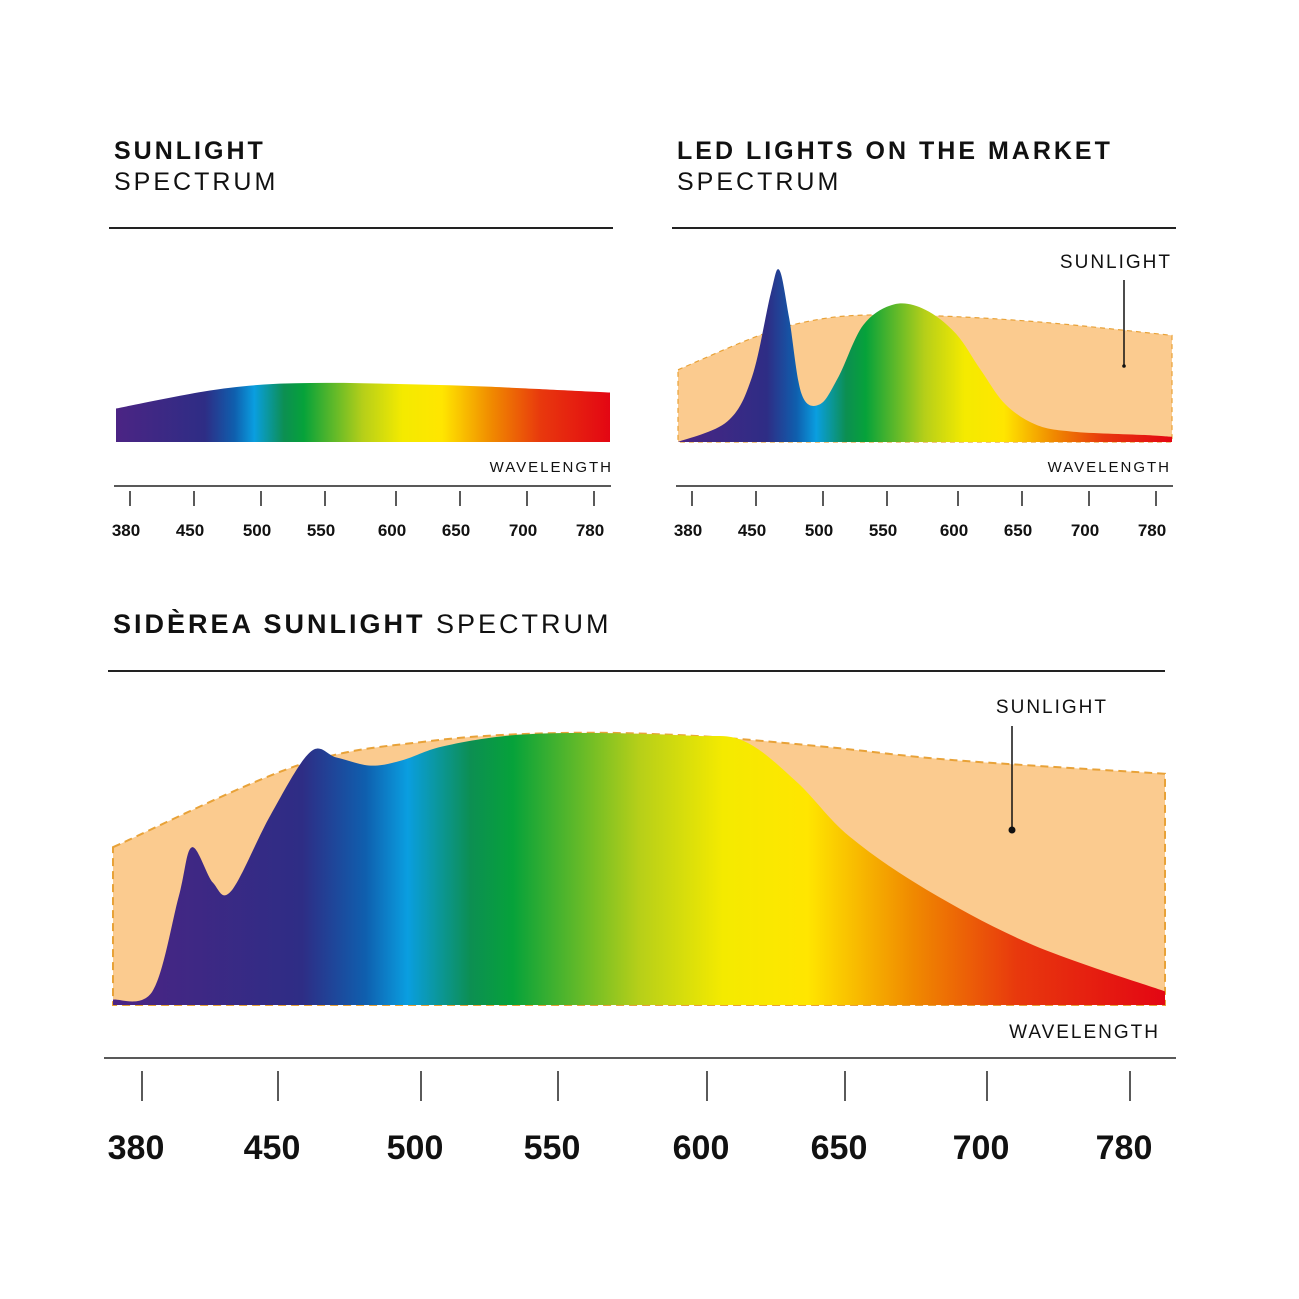 This screenshot has height=1299, width=1299. I want to click on led-title: LED LIGHTS ON THE MARKET SPECTRUM, so click(895, 167).